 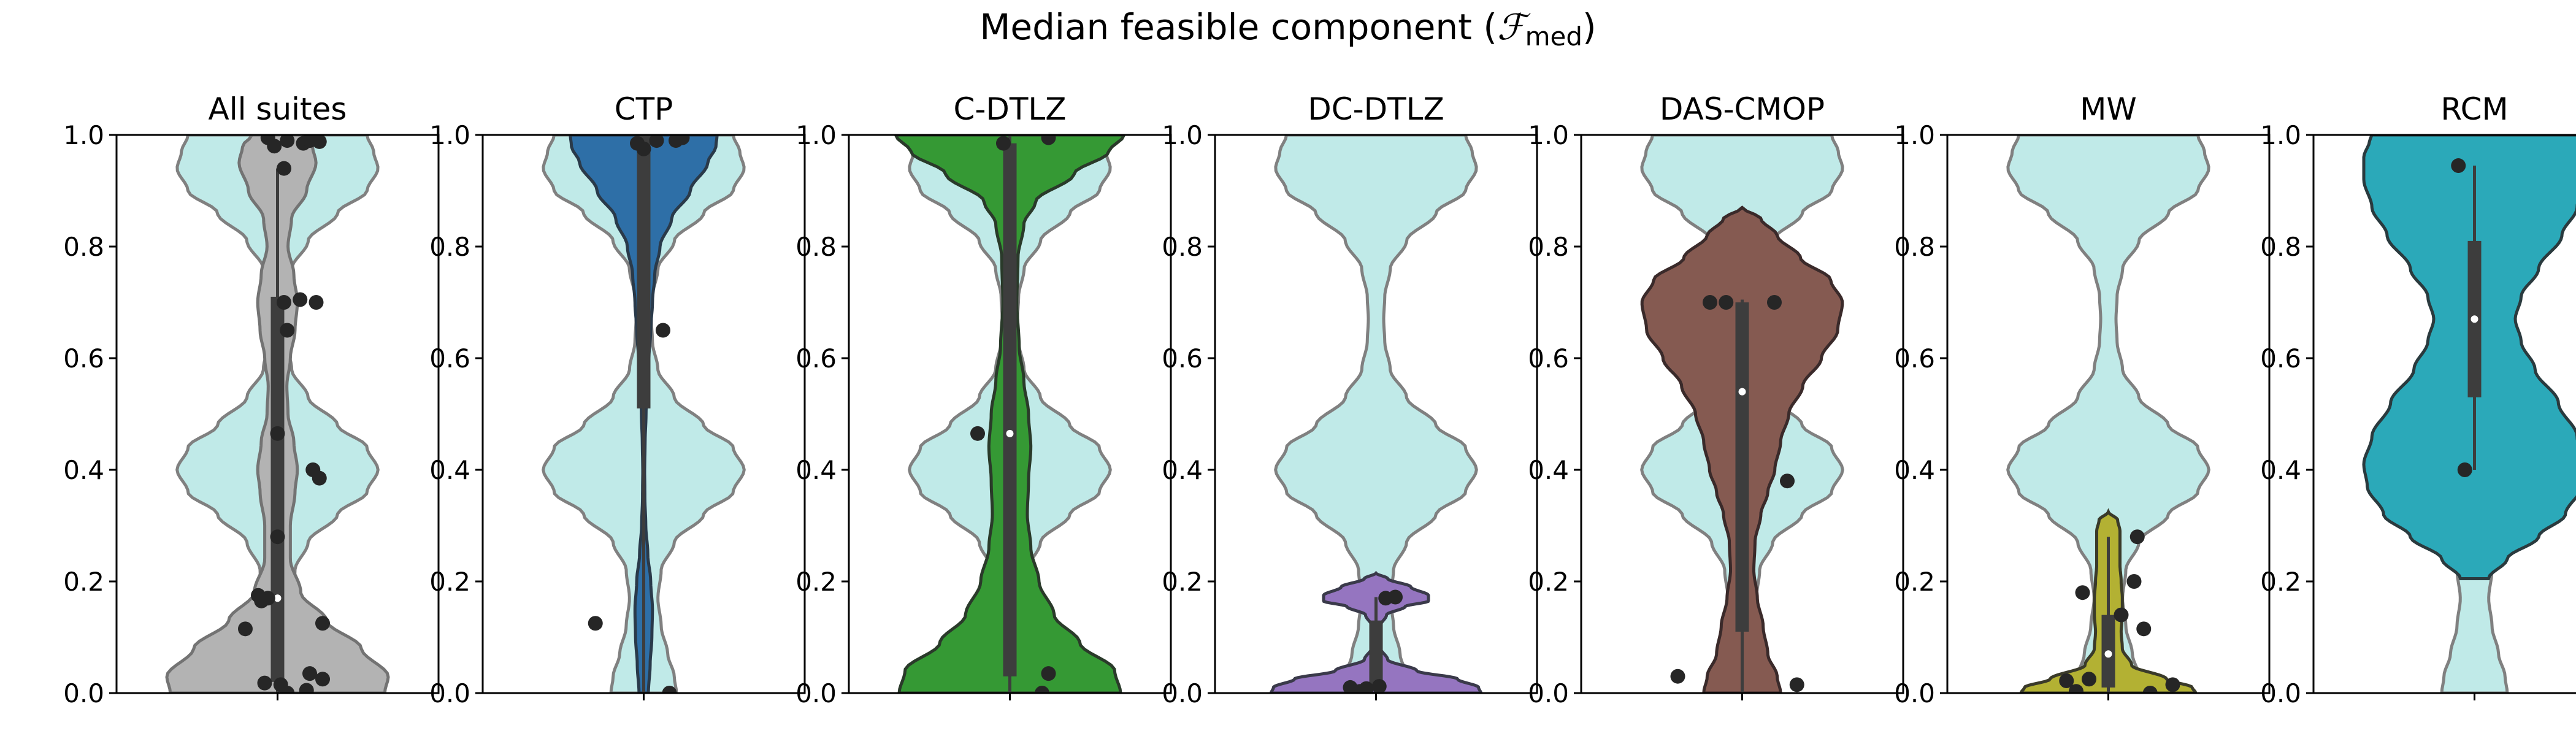 I want to click on figure-title: Median feasible component (ℱmed), so click(x=1288, y=29).